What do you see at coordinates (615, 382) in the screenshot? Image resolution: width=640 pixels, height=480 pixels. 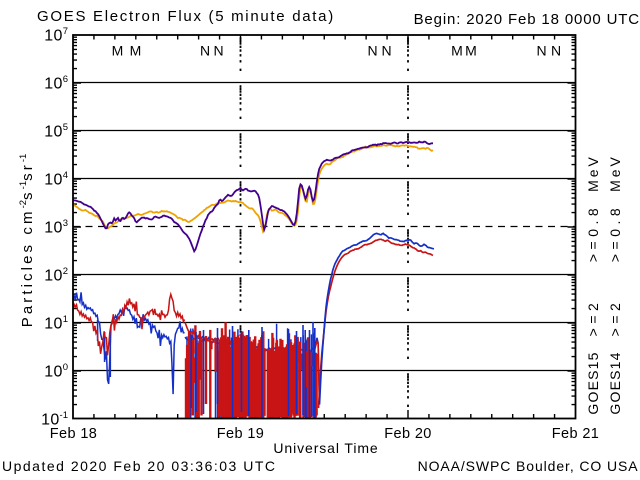 I see `svg-text: GOES14` at bounding box center [615, 382].